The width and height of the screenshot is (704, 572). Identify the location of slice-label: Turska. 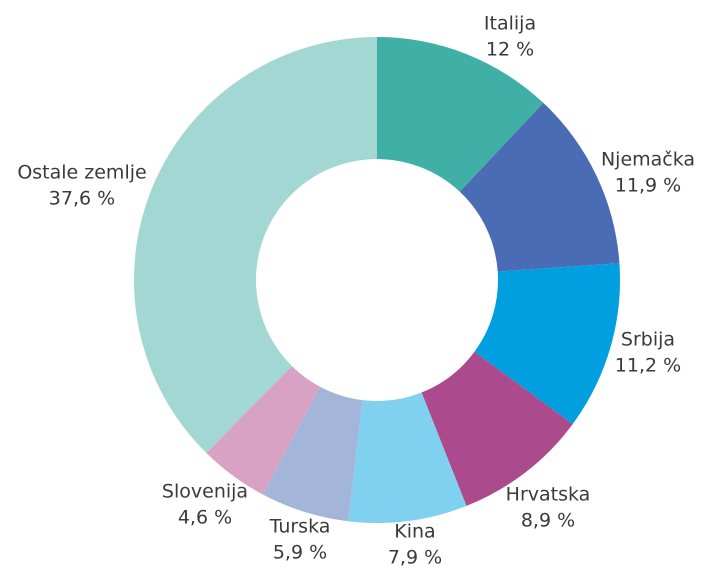
(300, 527).